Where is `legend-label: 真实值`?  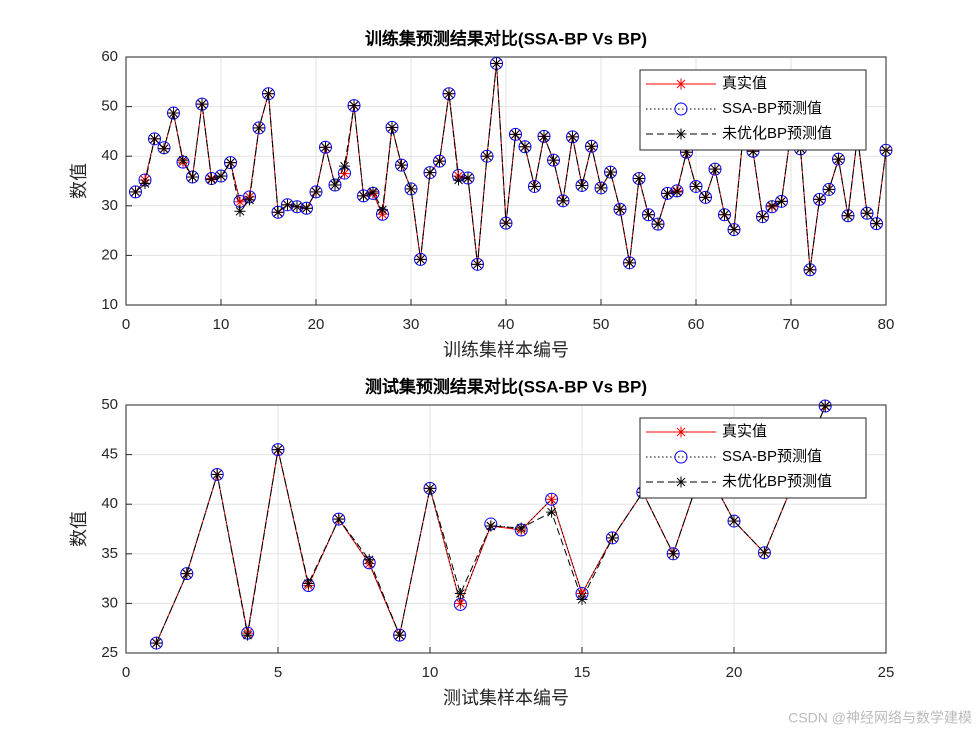
legend-label: 真实值 is located at coordinates (744, 431).